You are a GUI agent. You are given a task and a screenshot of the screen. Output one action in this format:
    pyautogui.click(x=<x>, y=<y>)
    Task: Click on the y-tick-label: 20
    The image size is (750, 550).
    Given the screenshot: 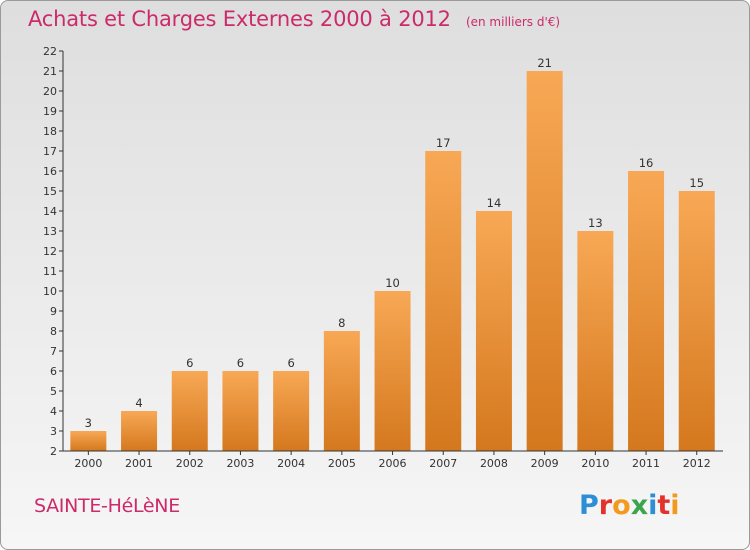 What is the action you would take?
    pyautogui.click(x=50, y=91)
    